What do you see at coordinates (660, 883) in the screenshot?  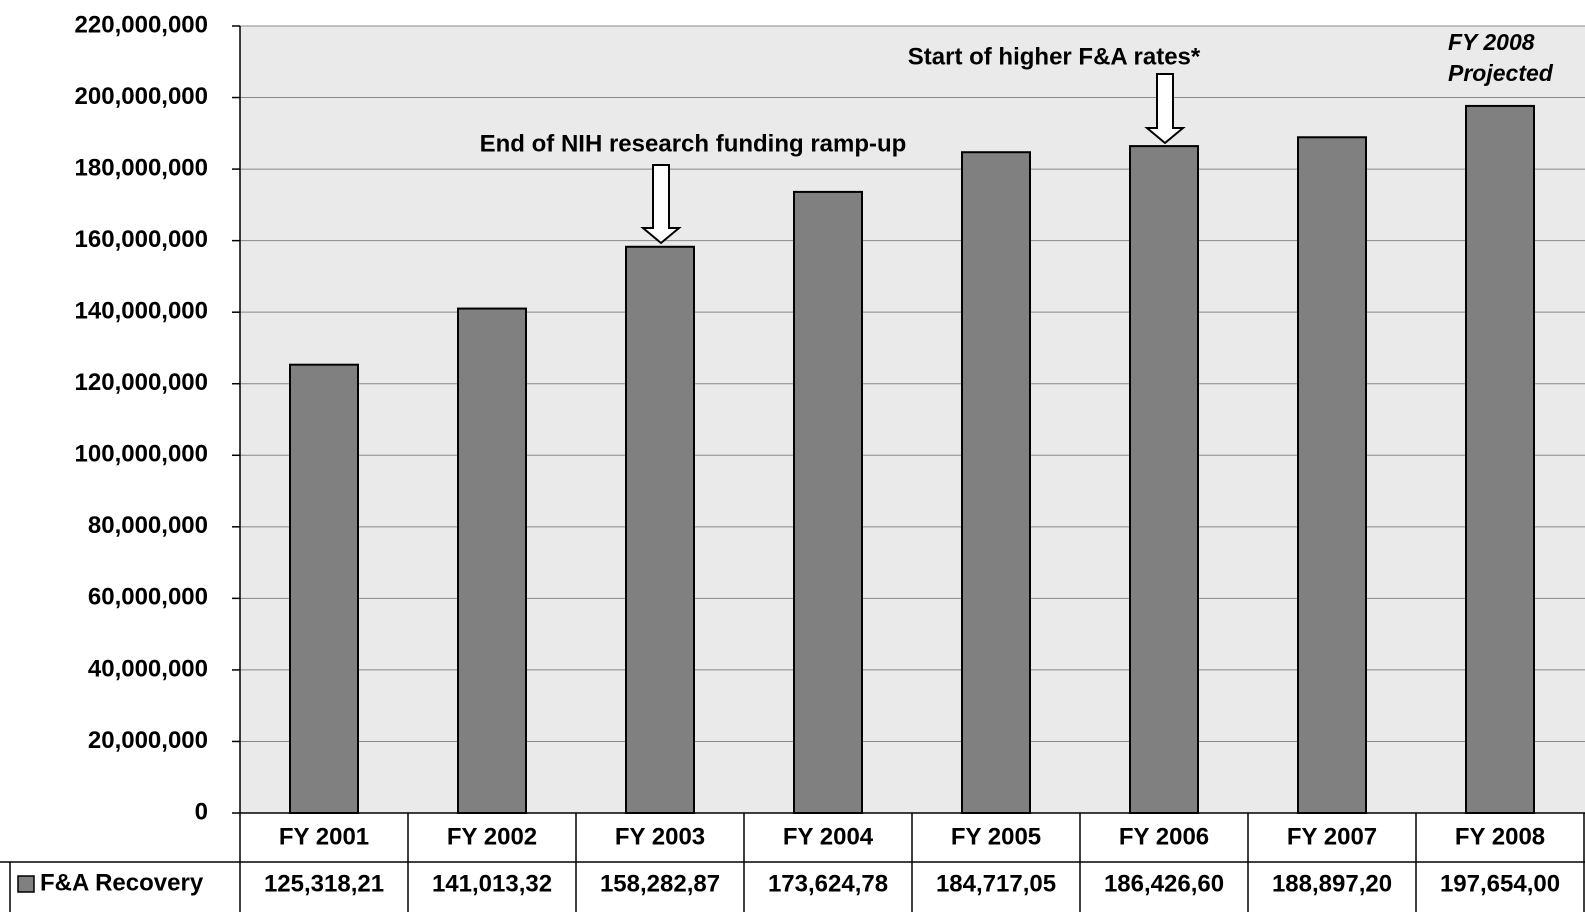 I see `table-value: 158,282,87` at bounding box center [660, 883].